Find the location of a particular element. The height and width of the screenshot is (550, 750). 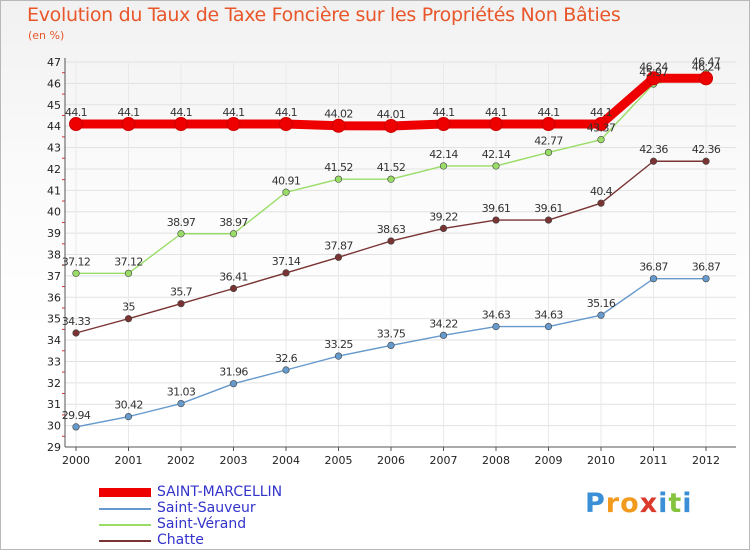

data-label: 35.16 is located at coordinates (601, 303).